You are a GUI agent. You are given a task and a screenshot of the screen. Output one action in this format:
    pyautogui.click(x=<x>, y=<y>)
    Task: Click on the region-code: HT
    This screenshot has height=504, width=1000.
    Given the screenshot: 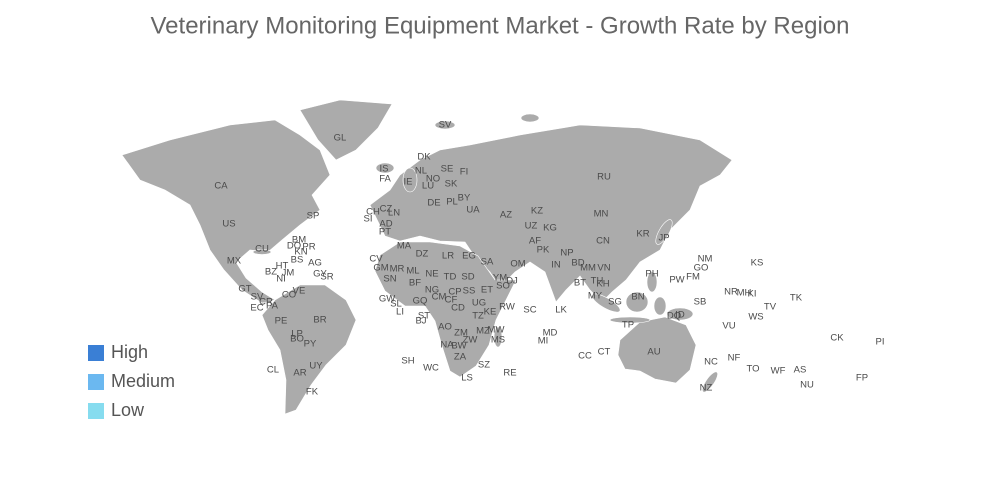 What is the action you would take?
    pyautogui.click(x=282, y=266)
    